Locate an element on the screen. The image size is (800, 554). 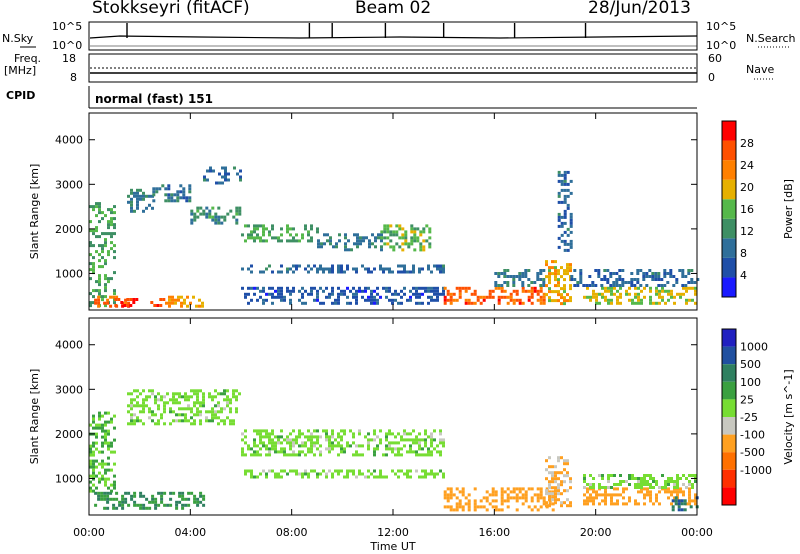
y-axis-label: Slant Range [km] is located at coordinates (34, 417).